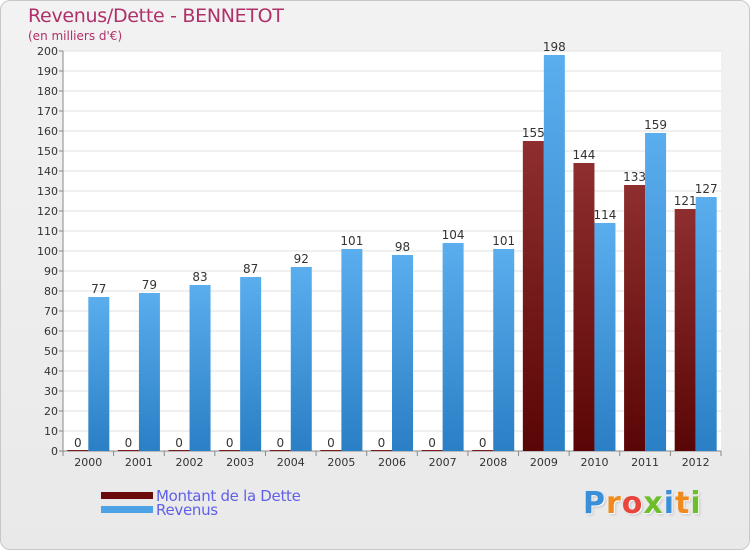 The width and height of the screenshot is (750, 550). What do you see at coordinates (51, 351) in the screenshot?
I see `y-tick-label: 50` at bounding box center [51, 351].